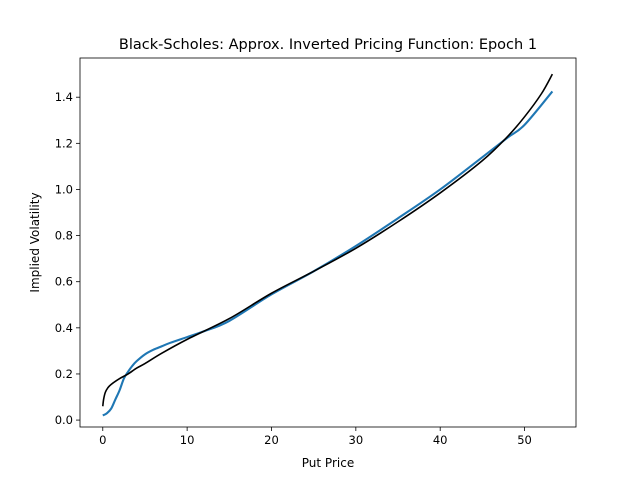 This screenshot has width=640, height=480. Describe the element at coordinates (187, 440) in the screenshot. I see `x-tick-label: 10` at that location.